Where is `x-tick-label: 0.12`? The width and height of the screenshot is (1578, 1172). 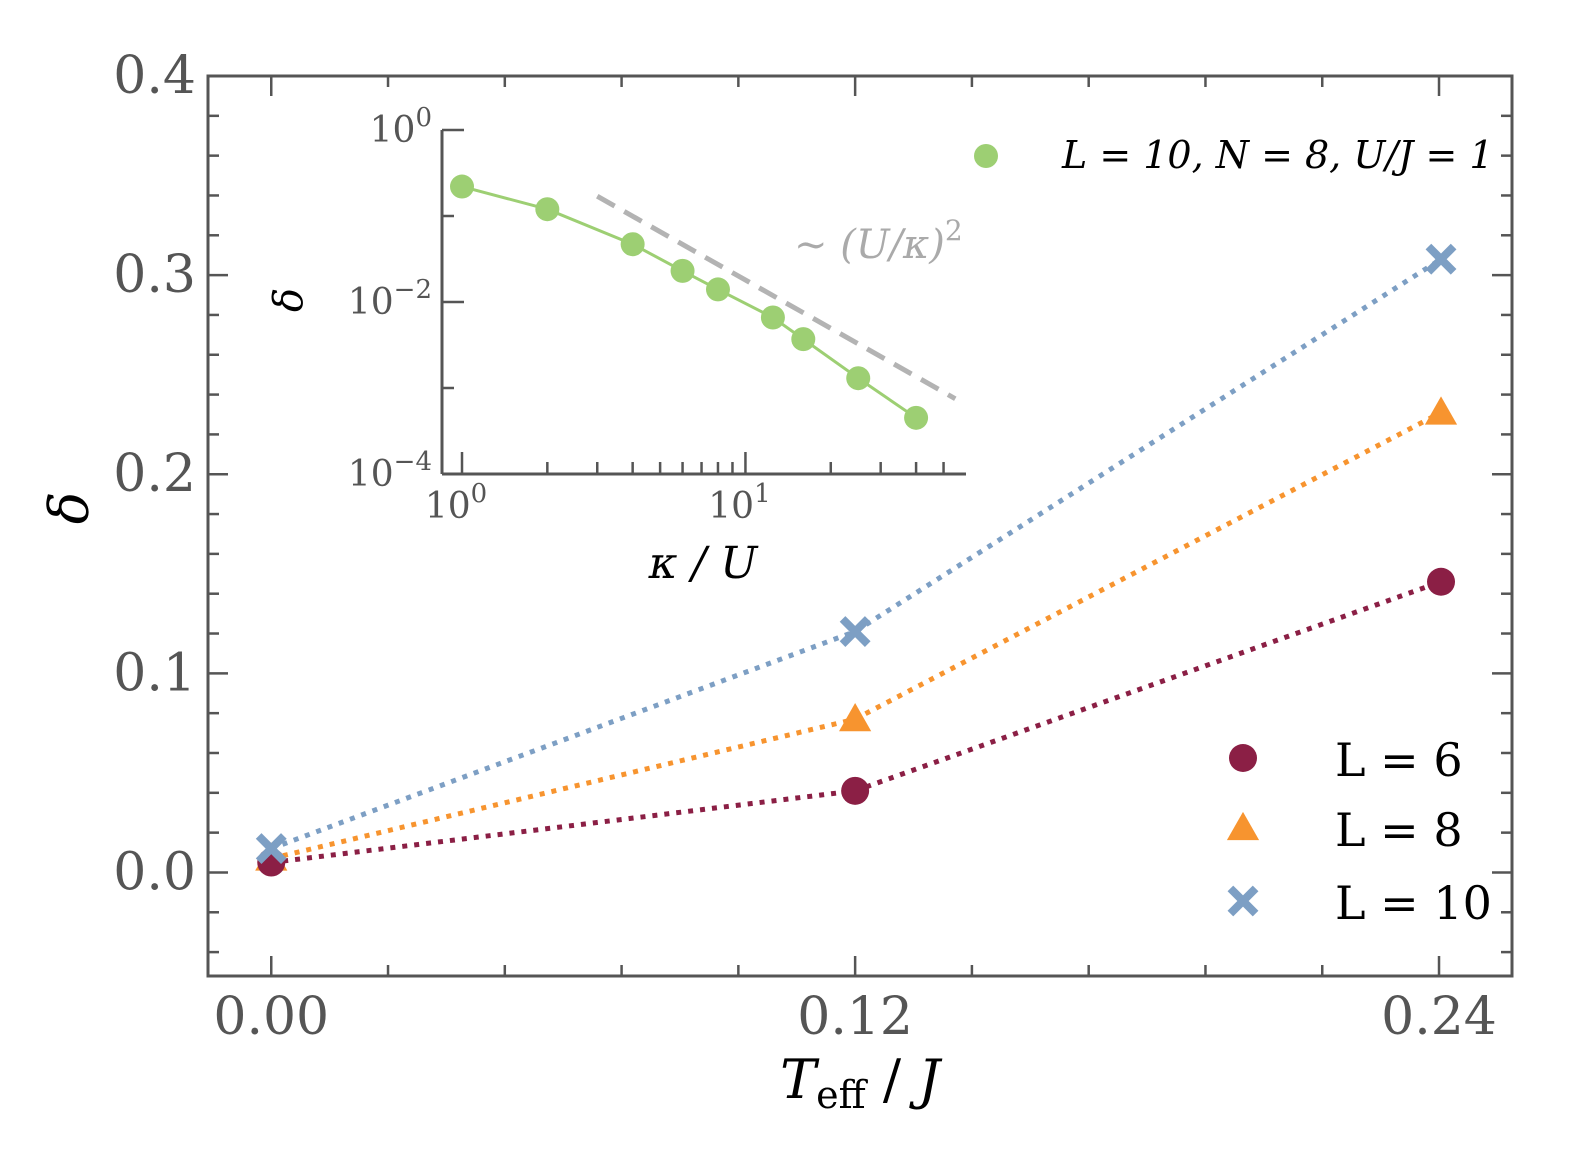
x-tick-label: 0.12 is located at coordinates (855, 1017).